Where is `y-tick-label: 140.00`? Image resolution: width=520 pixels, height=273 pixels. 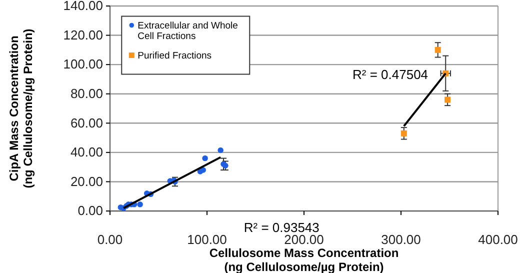
y-tick-label: 140.00 is located at coordinates (83, 7).